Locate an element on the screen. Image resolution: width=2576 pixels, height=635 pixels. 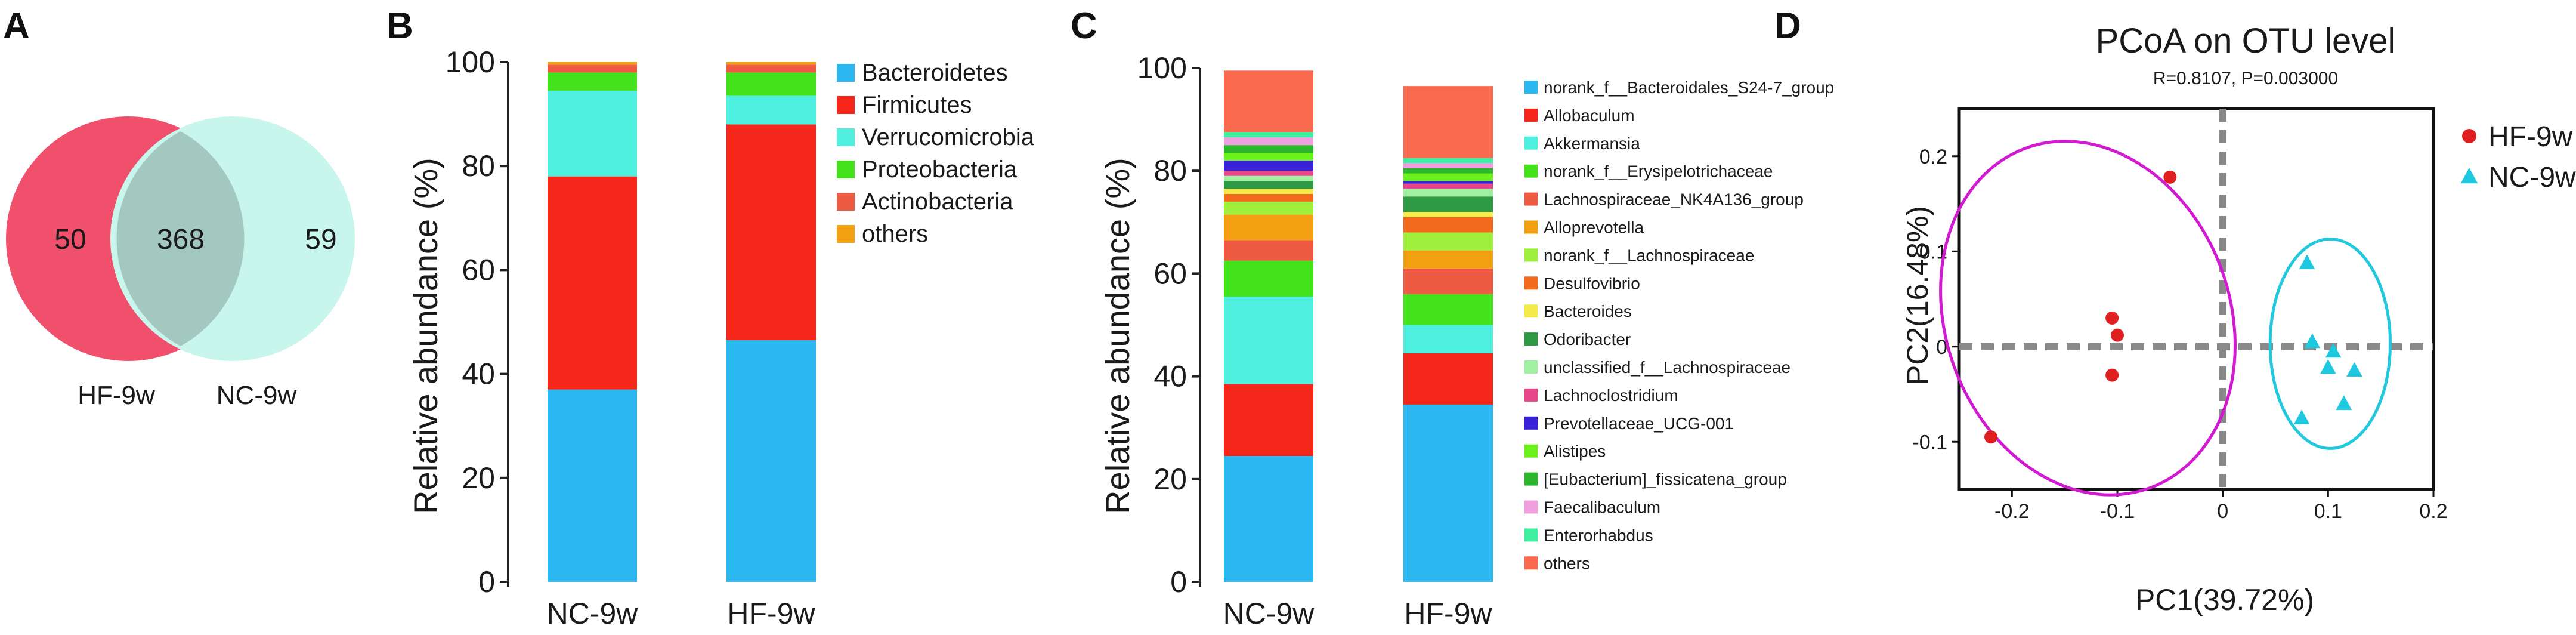
b-legend-label: Firmicutes is located at coordinates (917, 105).